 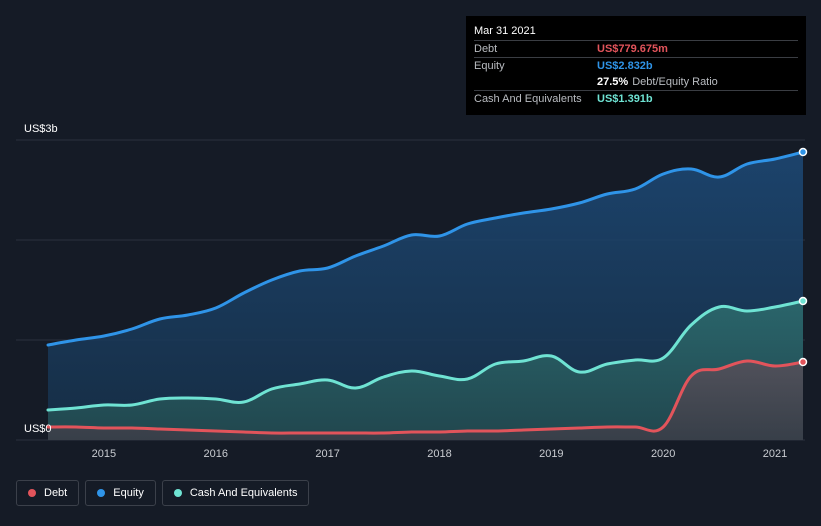 I want to click on y-axis-bottom-label: US$0, so click(x=38, y=429).